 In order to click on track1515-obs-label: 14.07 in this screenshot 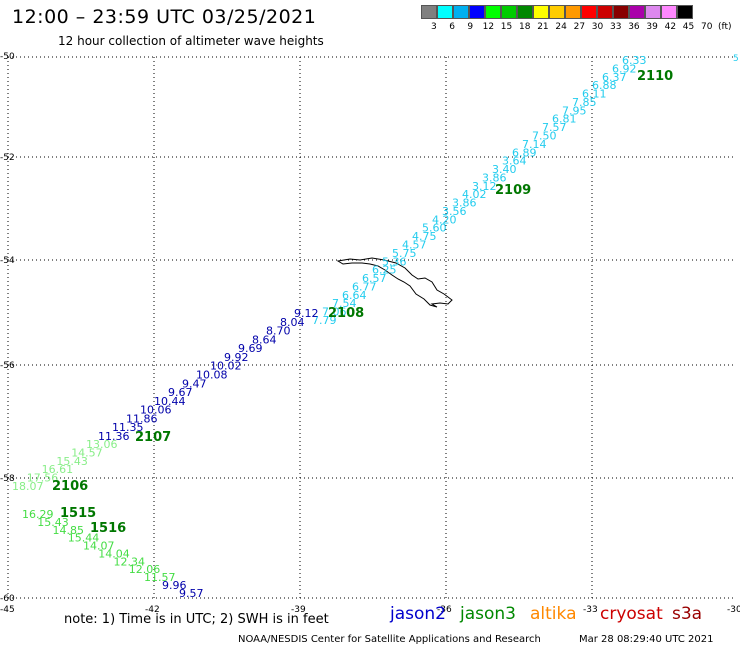, I will do `click(99, 546)`.